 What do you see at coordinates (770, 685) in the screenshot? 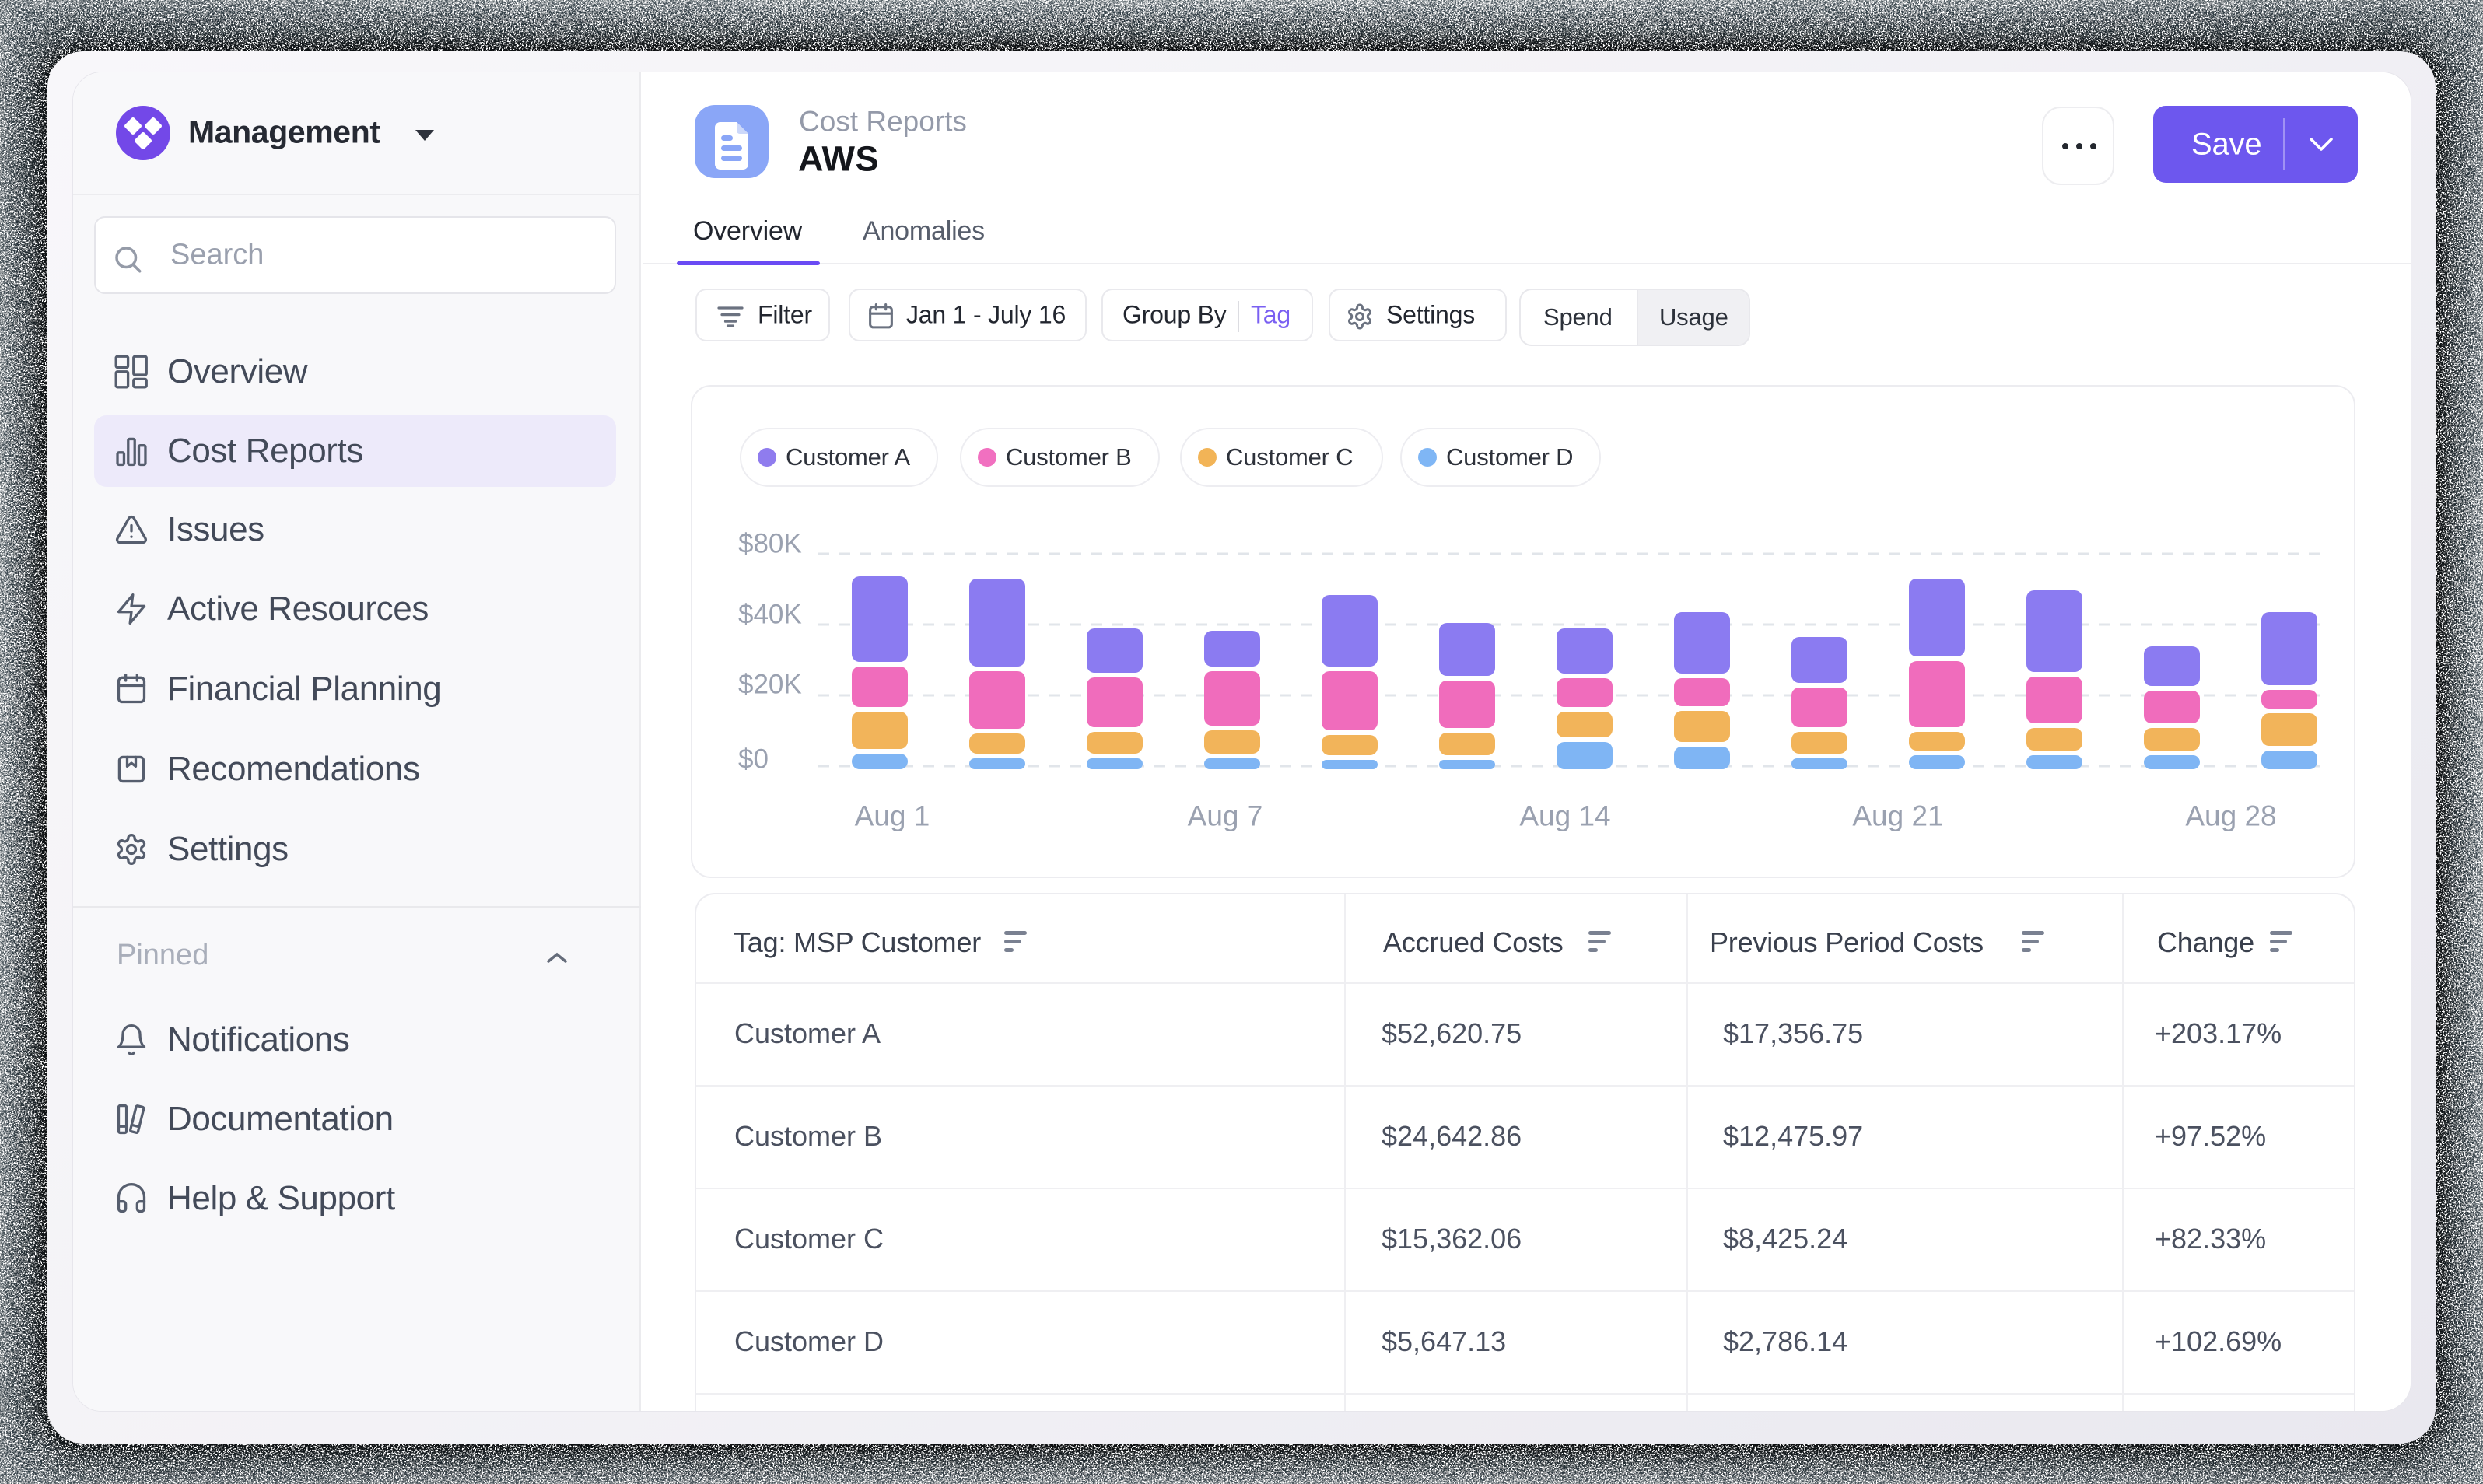
I see `svg-text: $20K` at bounding box center [770, 685].